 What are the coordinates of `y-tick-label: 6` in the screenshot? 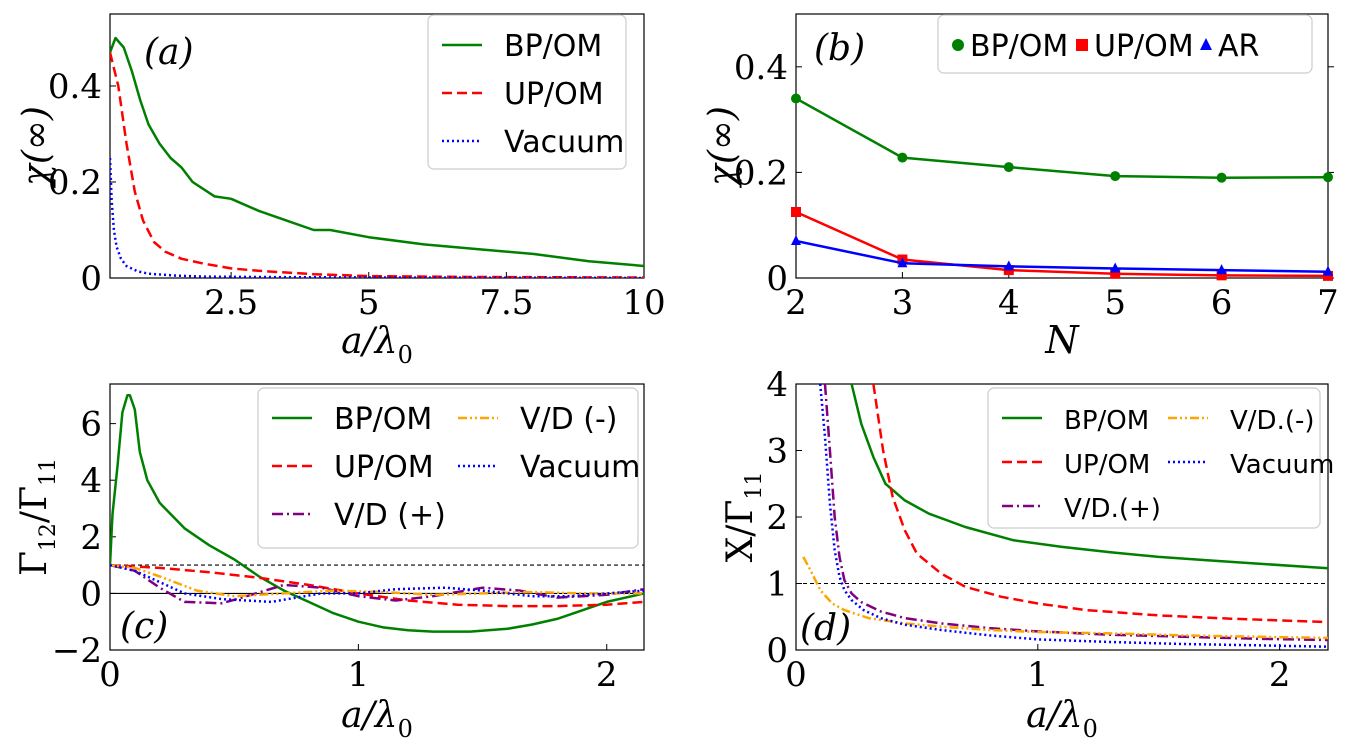 It's located at (91, 425).